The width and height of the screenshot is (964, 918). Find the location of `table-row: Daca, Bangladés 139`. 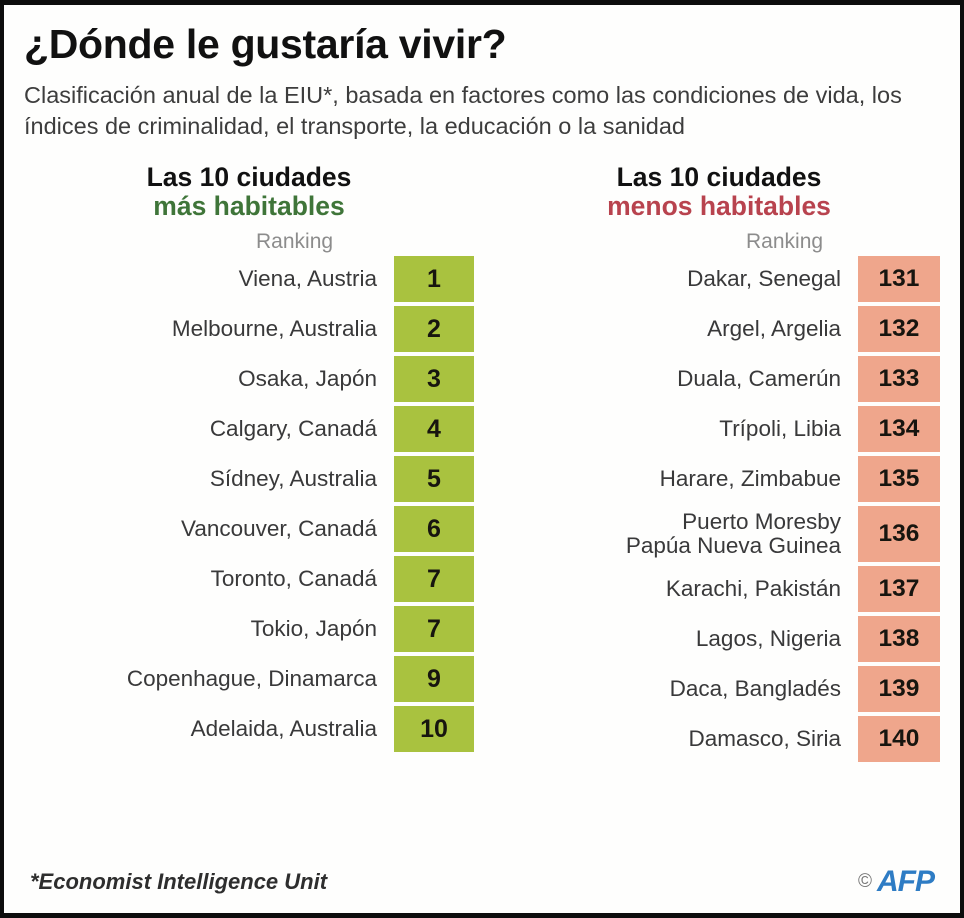

table-row: Daca, Bangladés 139 is located at coordinates (719, 688).